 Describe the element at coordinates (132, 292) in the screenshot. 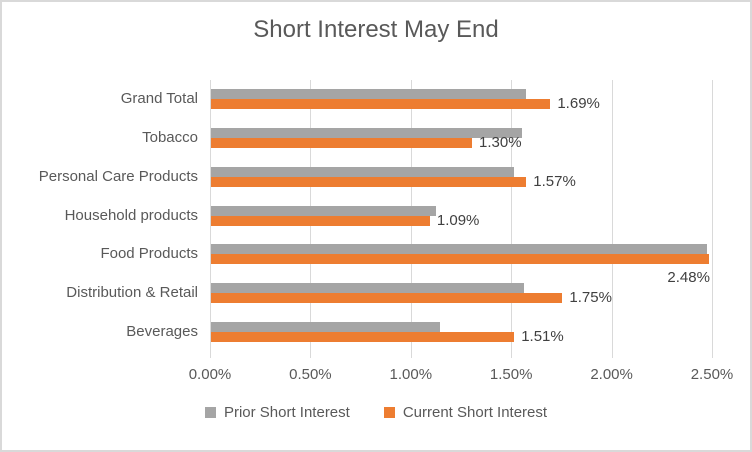

I see `category-label: Distribution & Retail` at that location.